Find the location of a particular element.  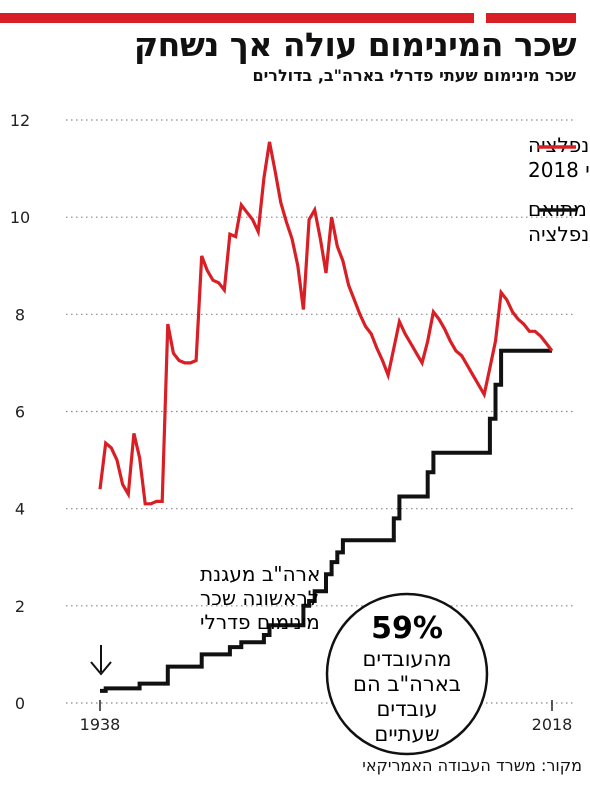

annotation-first-law-line: ארה"ב מעגנת is located at coordinates (260, 574).